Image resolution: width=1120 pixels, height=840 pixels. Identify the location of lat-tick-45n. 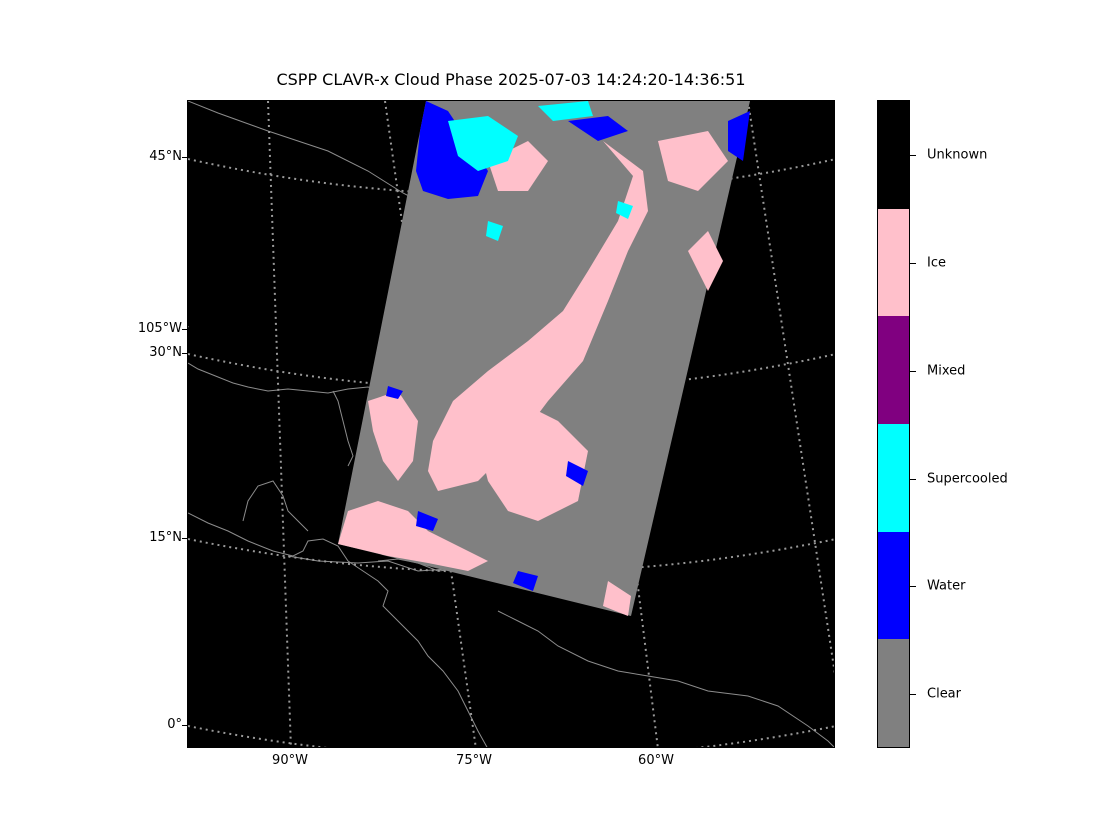
(184, 157).